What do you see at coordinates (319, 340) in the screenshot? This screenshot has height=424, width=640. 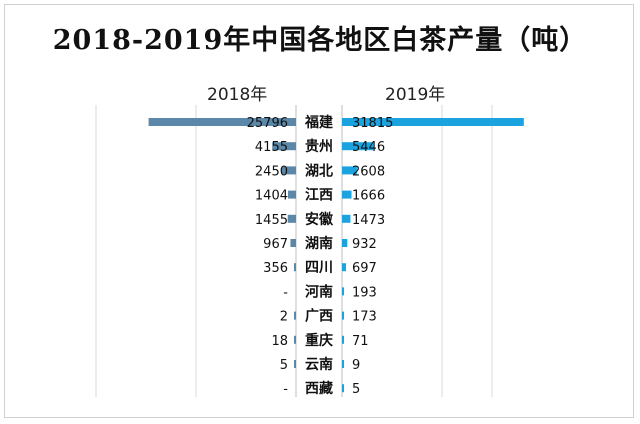 I see `category-label-9: 重庆` at bounding box center [319, 340].